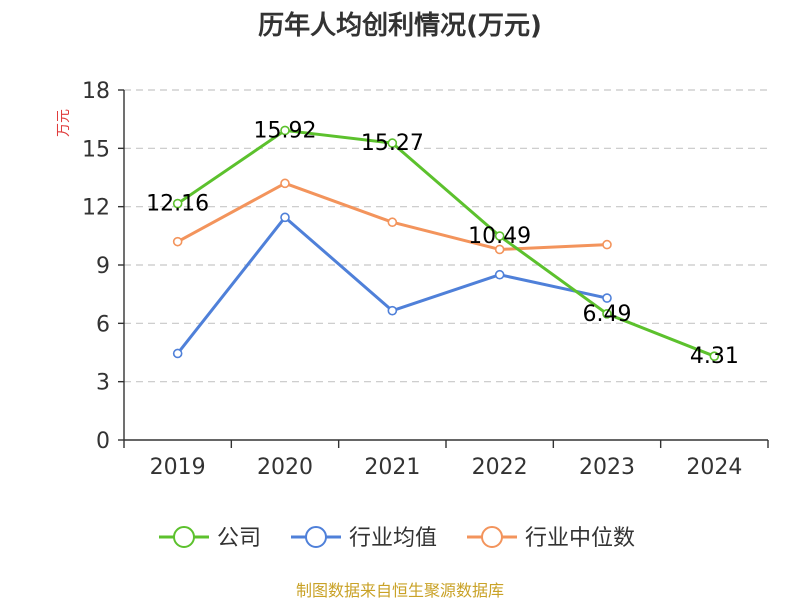 Image resolution: width=800 pixels, height=600 pixels. I want to click on data-label: 6.49, so click(607, 314).